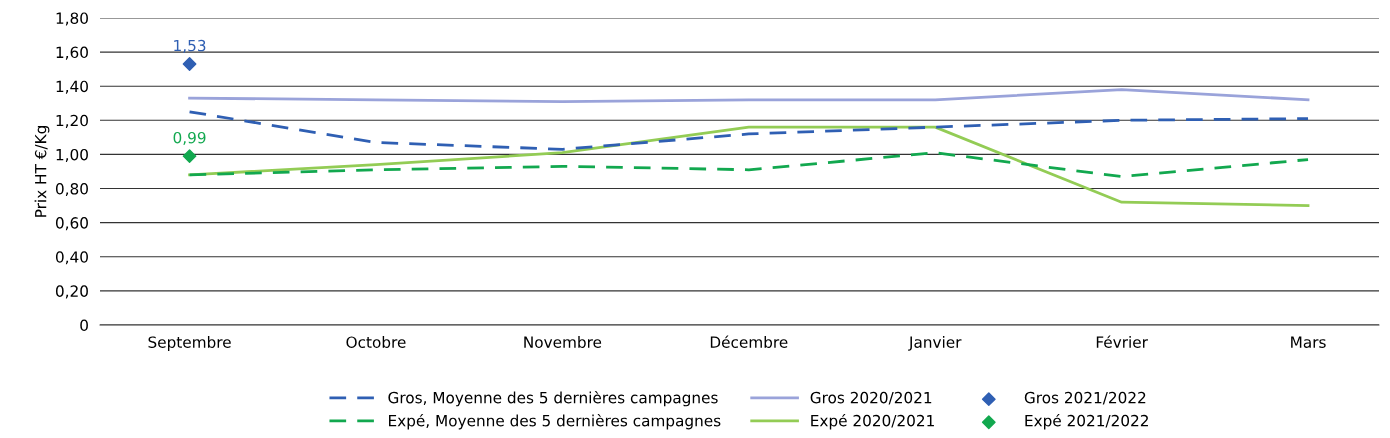 The height and width of the screenshot is (438, 1390). I want to click on x-tick-label: Février, so click(1122, 341).